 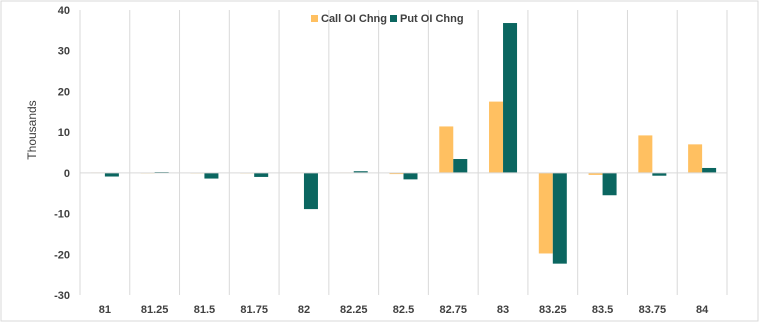 What do you see at coordinates (553, 310) in the screenshot?
I see `x-tick-label: 83.25` at bounding box center [553, 310].